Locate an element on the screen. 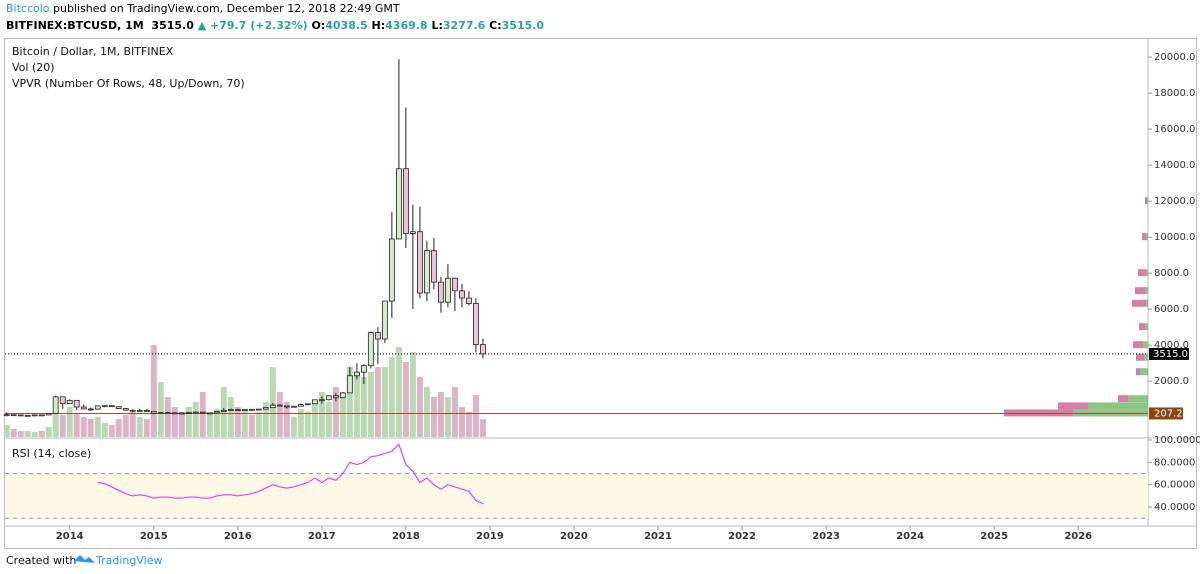  y-tick-label: 8000.0 is located at coordinates (1171, 273).